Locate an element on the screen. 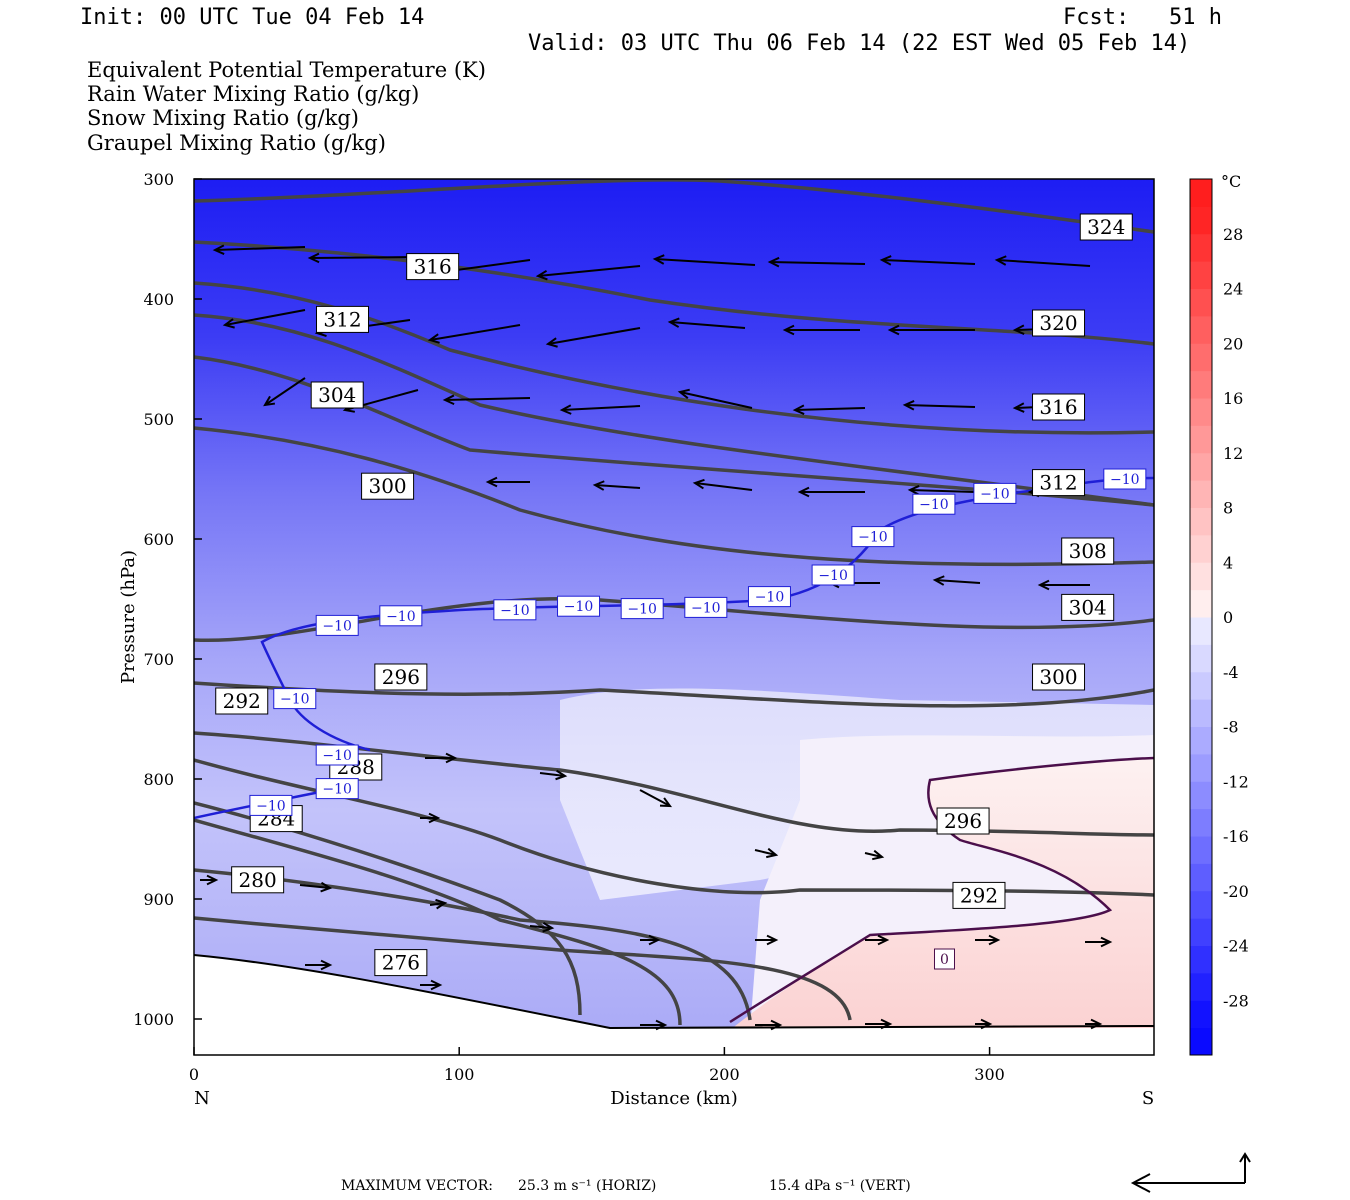 The height and width of the screenshot is (1200, 1350). max-vector-label: MAXIMUM VECTOR: is located at coordinates (417, 1186).